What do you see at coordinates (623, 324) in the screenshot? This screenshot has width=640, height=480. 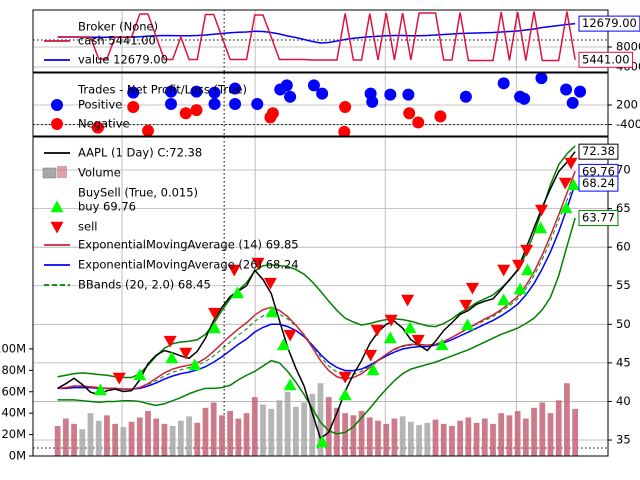 I see `y-tick-label: 50` at bounding box center [623, 324].